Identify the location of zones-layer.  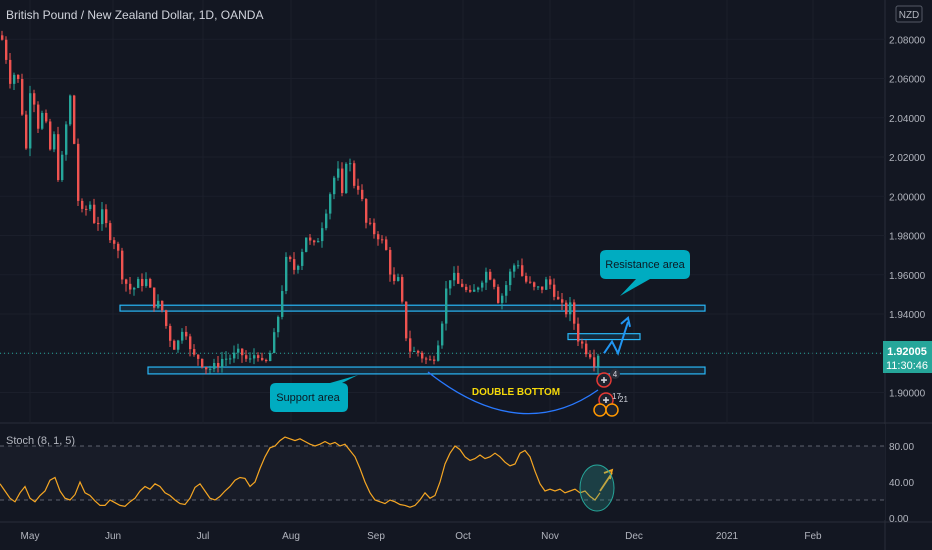
(412, 339).